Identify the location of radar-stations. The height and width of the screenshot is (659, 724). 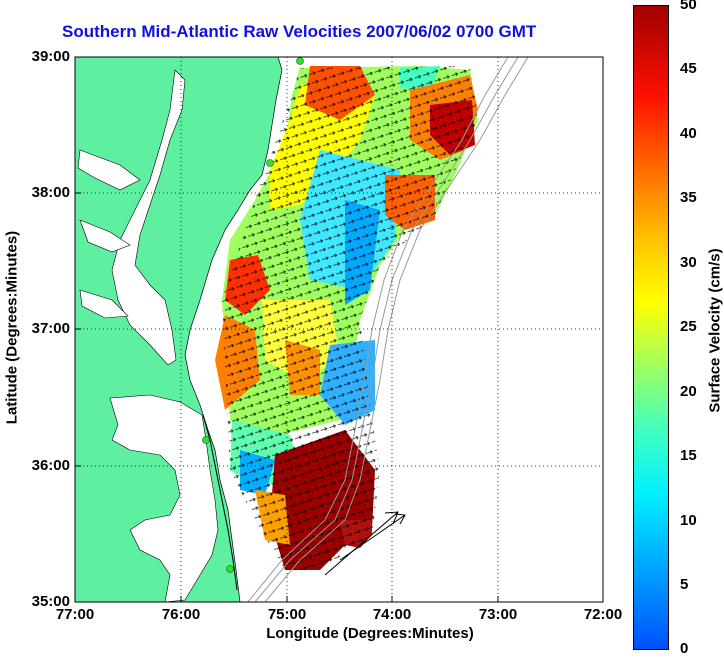
(253, 315).